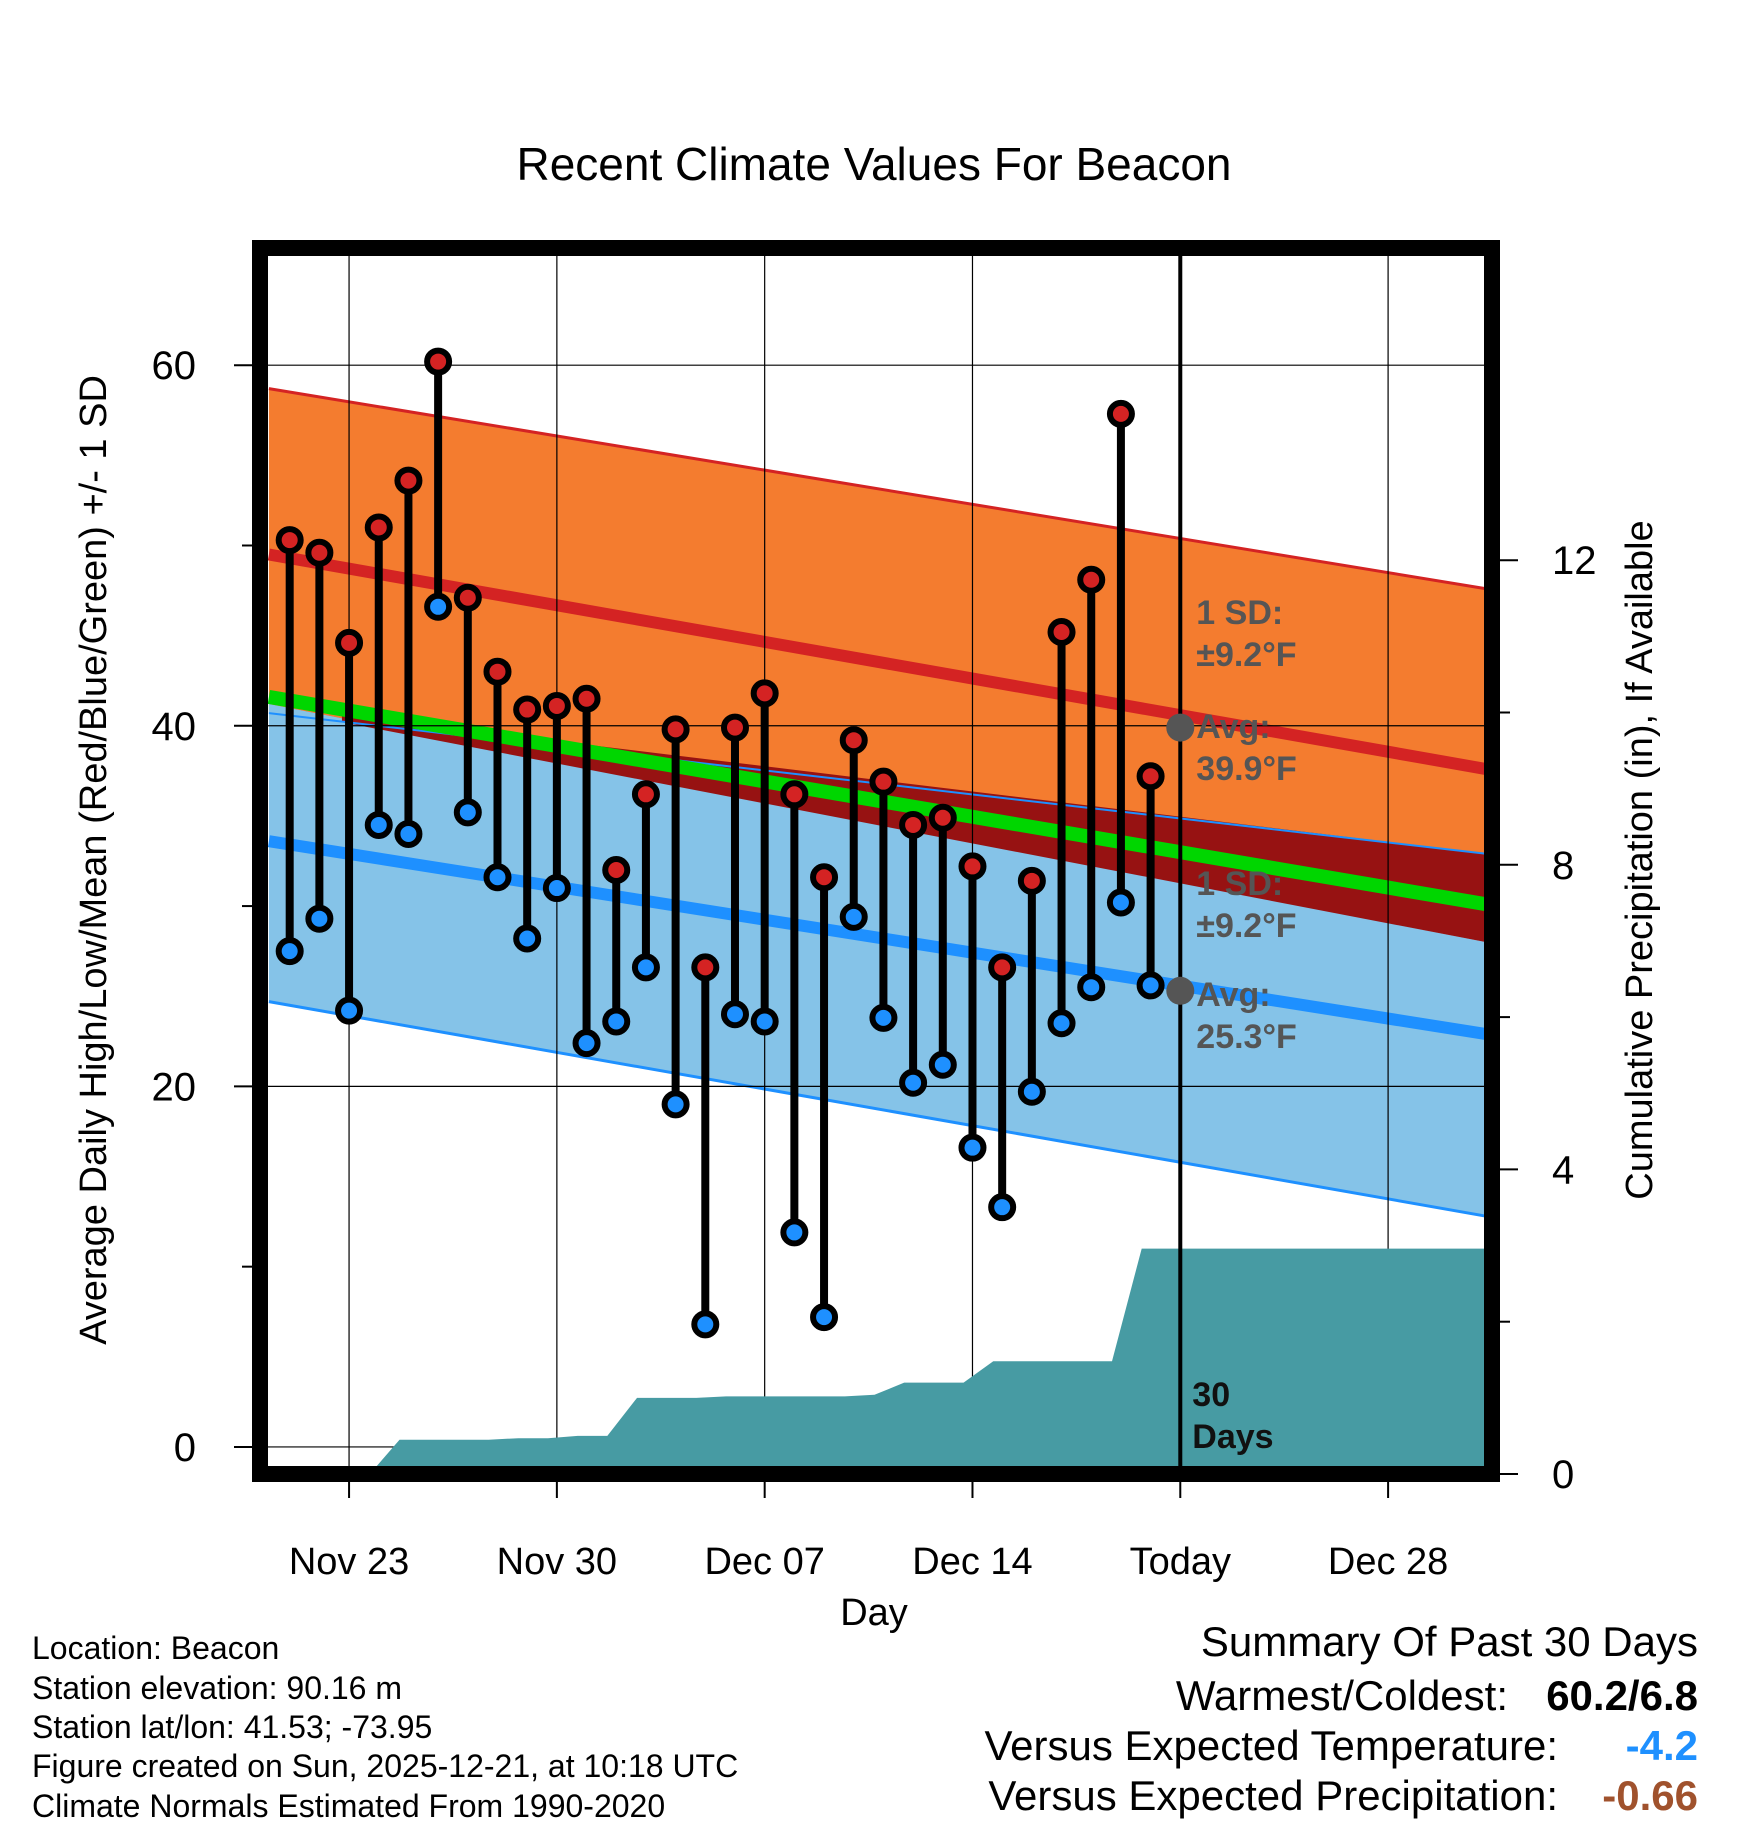 This screenshot has width=1748, height=1828. I want to click on info-normals: Climate Normals Estimated From 1990-2020, so click(349, 1806).